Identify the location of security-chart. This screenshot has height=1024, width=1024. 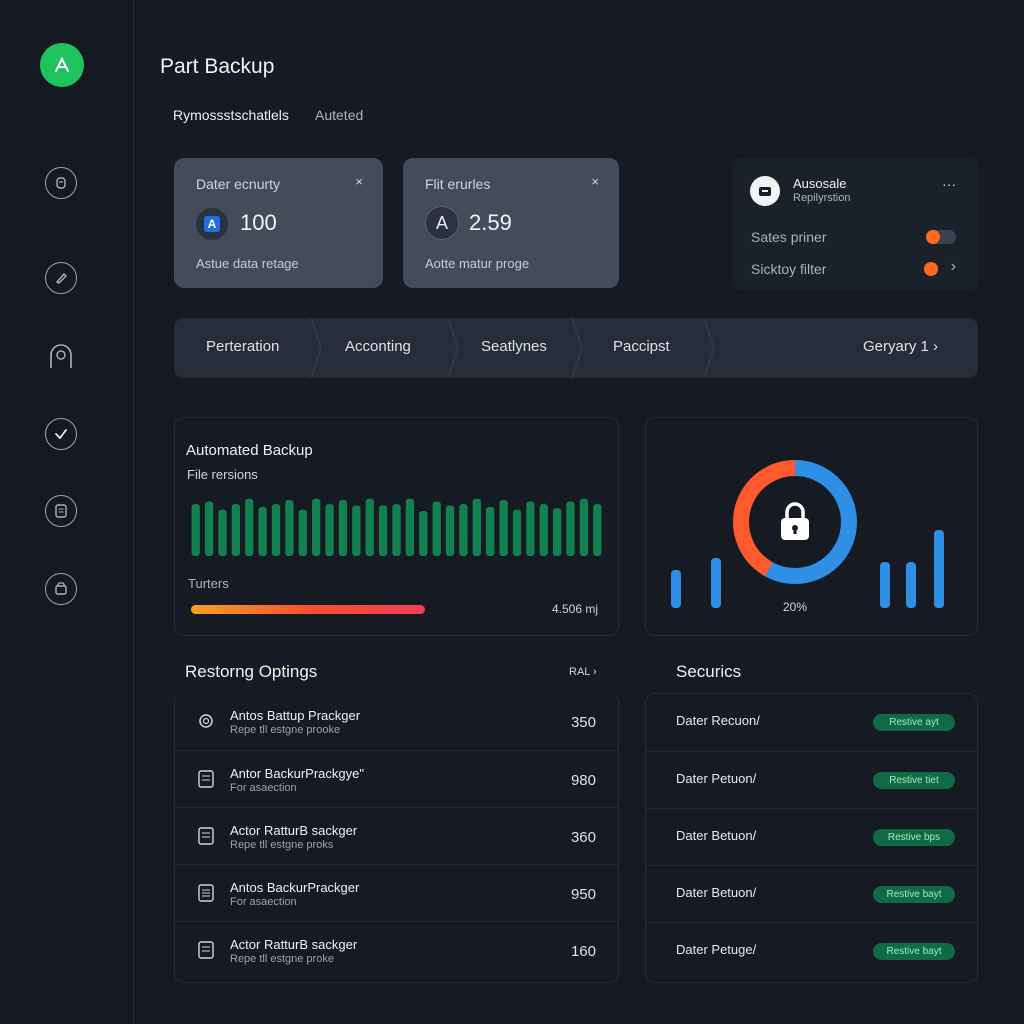
(807, 534).